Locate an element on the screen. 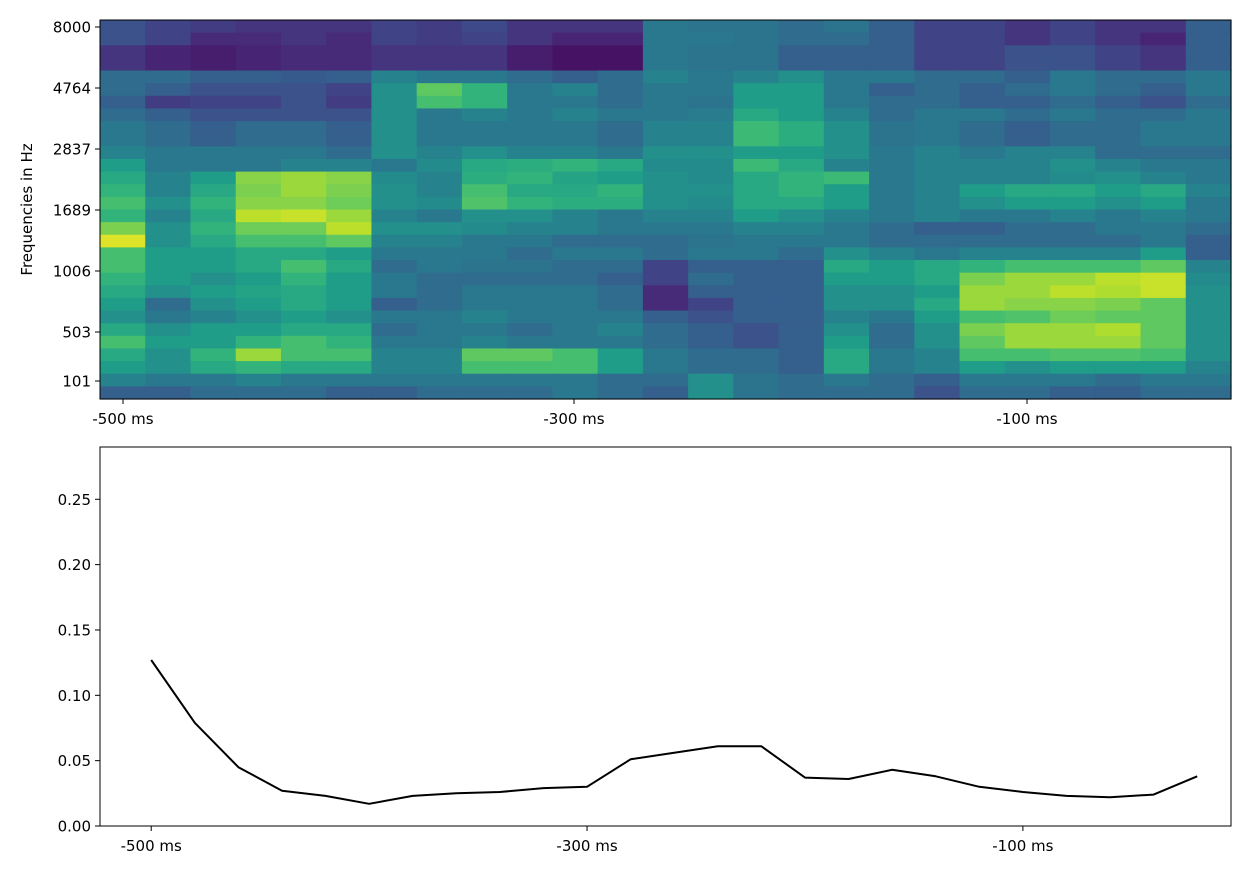  x-tick-label: -500 ms is located at coordinates (122, 419).